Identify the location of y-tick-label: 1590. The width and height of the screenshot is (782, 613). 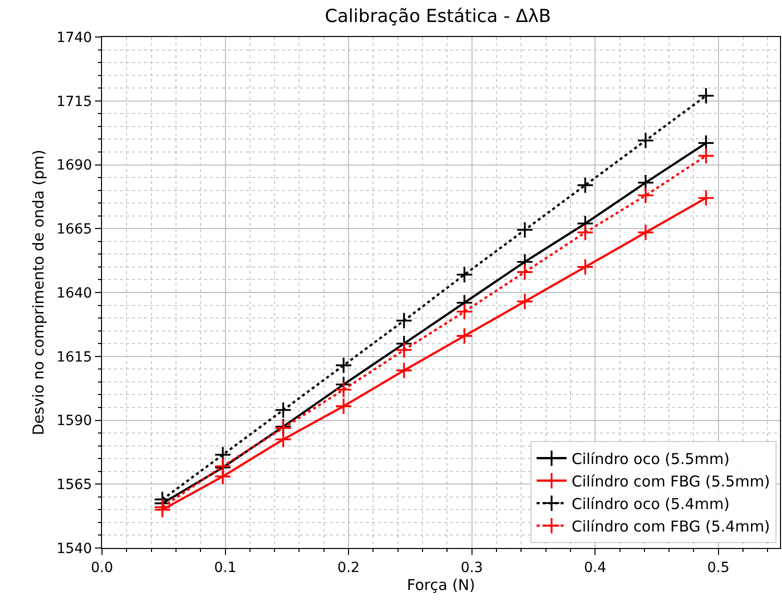
(74, 421).